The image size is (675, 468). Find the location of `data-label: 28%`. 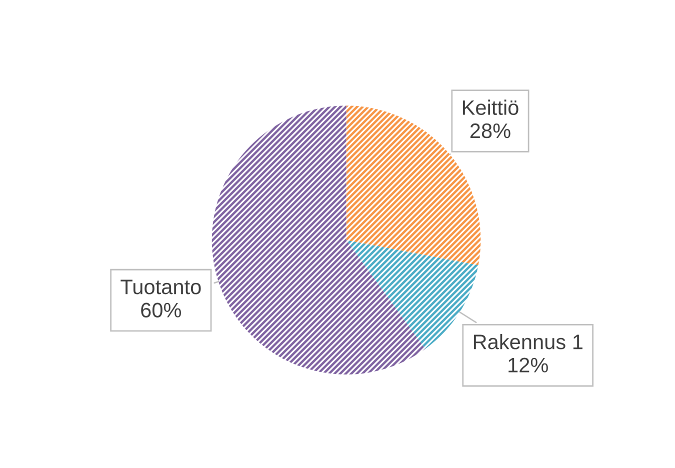

data-label: 28% is located at coordinates (490, 130).